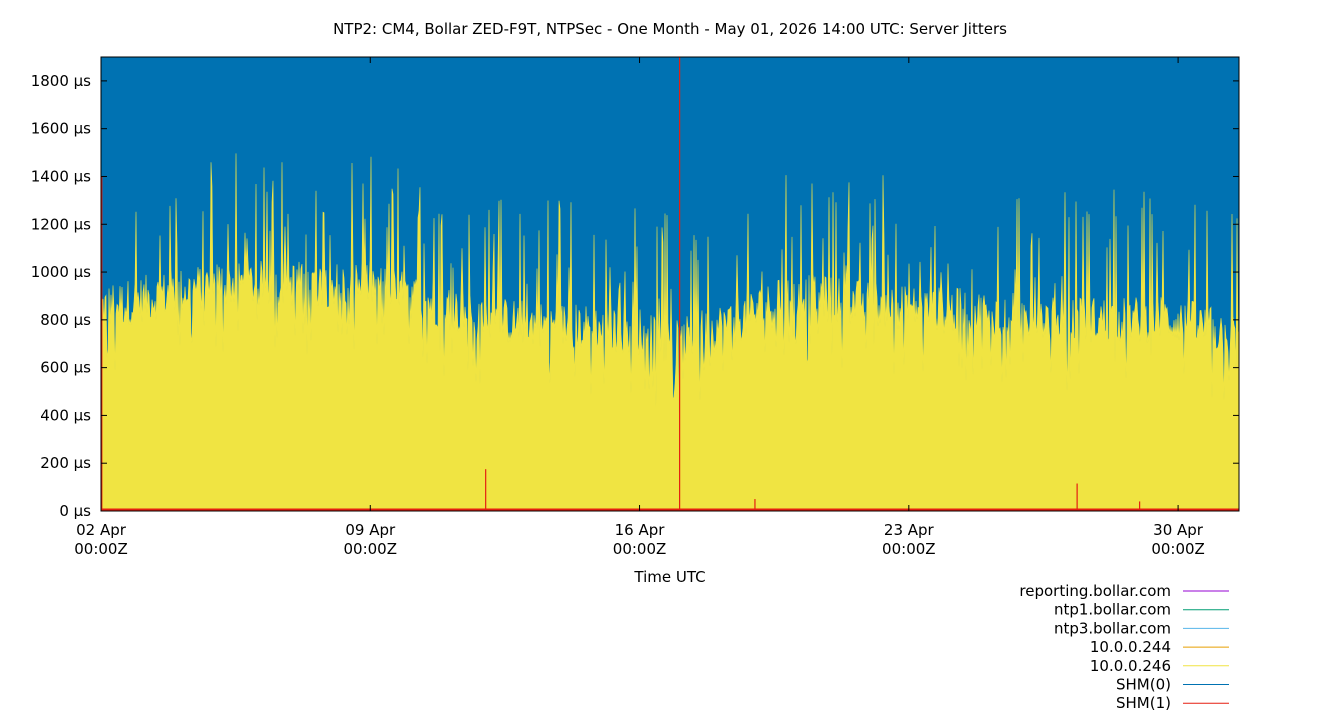  I want to click on x-tick-label: 30 Apr, so click(1178, 530).